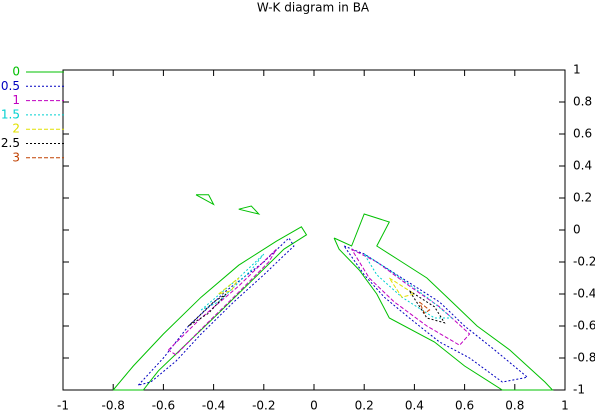 This screenshot has height=411, width=595. What do you see at coordinates (314, 405) in the screenshot?
I see `x-tick-label: 0` at bounding box center [314, 405].